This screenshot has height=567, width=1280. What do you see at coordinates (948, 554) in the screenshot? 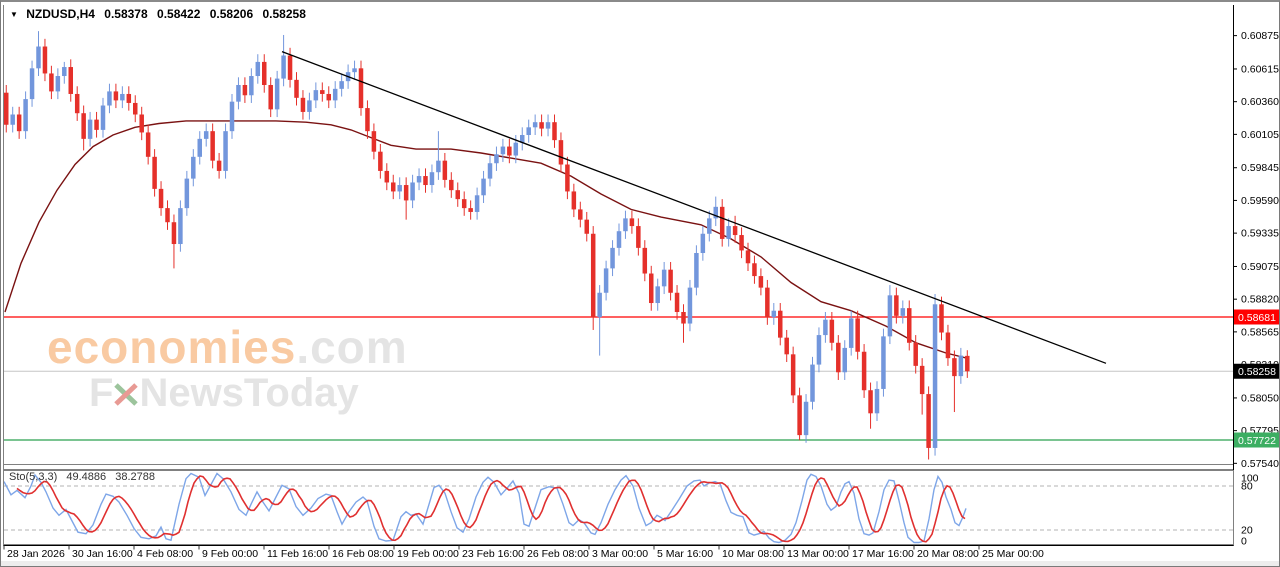
I see `svg-text: 20 Mar 08:00` at bounding box center [948, 554].